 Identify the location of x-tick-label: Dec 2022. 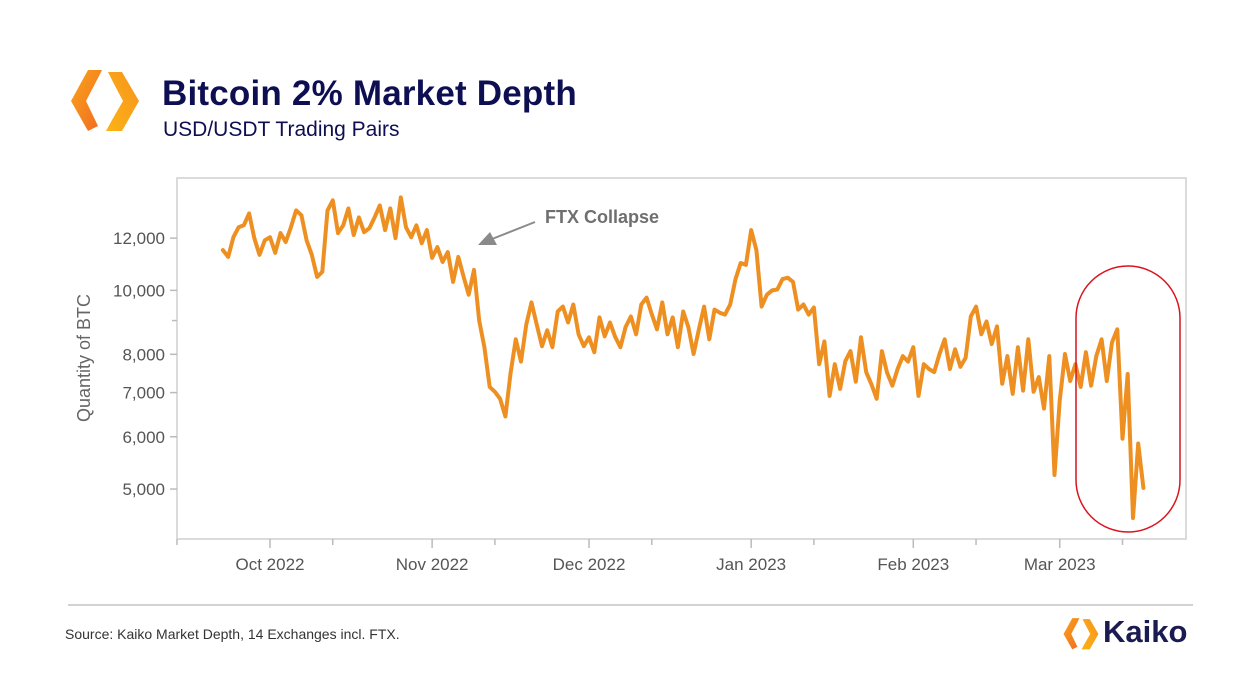
(589, 564).